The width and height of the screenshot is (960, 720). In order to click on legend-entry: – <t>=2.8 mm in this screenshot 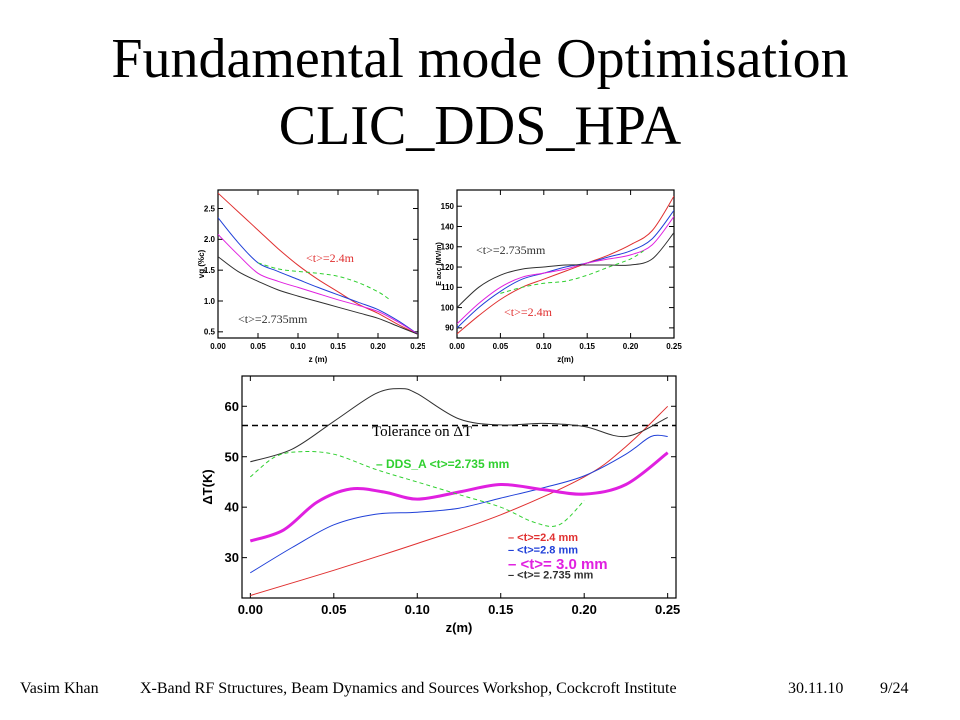, I will do `click(543, 551)`.